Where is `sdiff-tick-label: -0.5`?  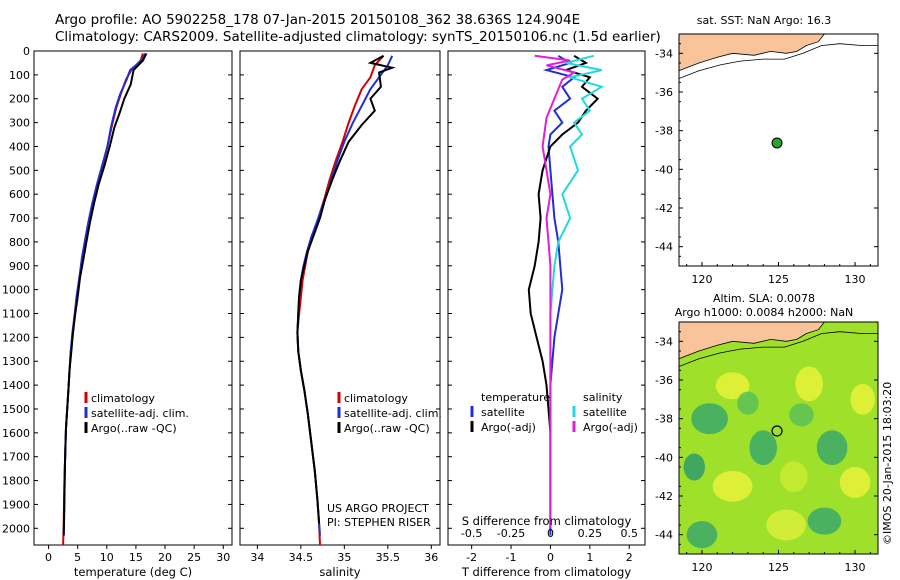
sdiff-tick-label: -0.5 is located at coordinates (471, 533).